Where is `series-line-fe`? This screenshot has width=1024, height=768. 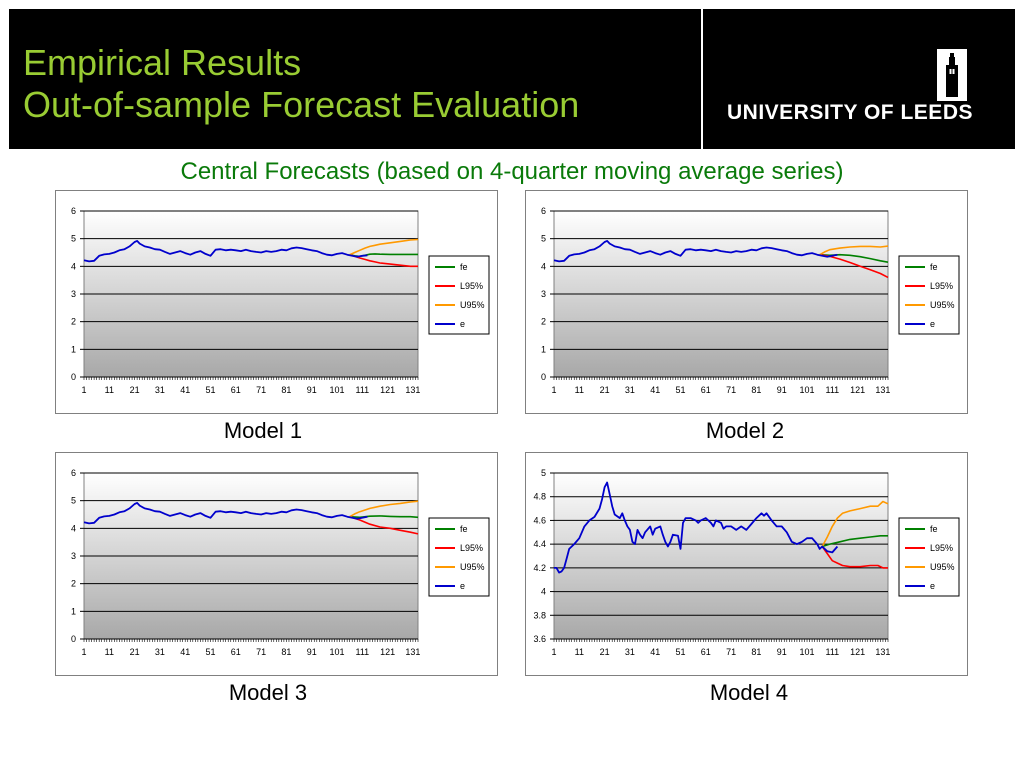
series-line-fe is located at coordinates (854, 541).